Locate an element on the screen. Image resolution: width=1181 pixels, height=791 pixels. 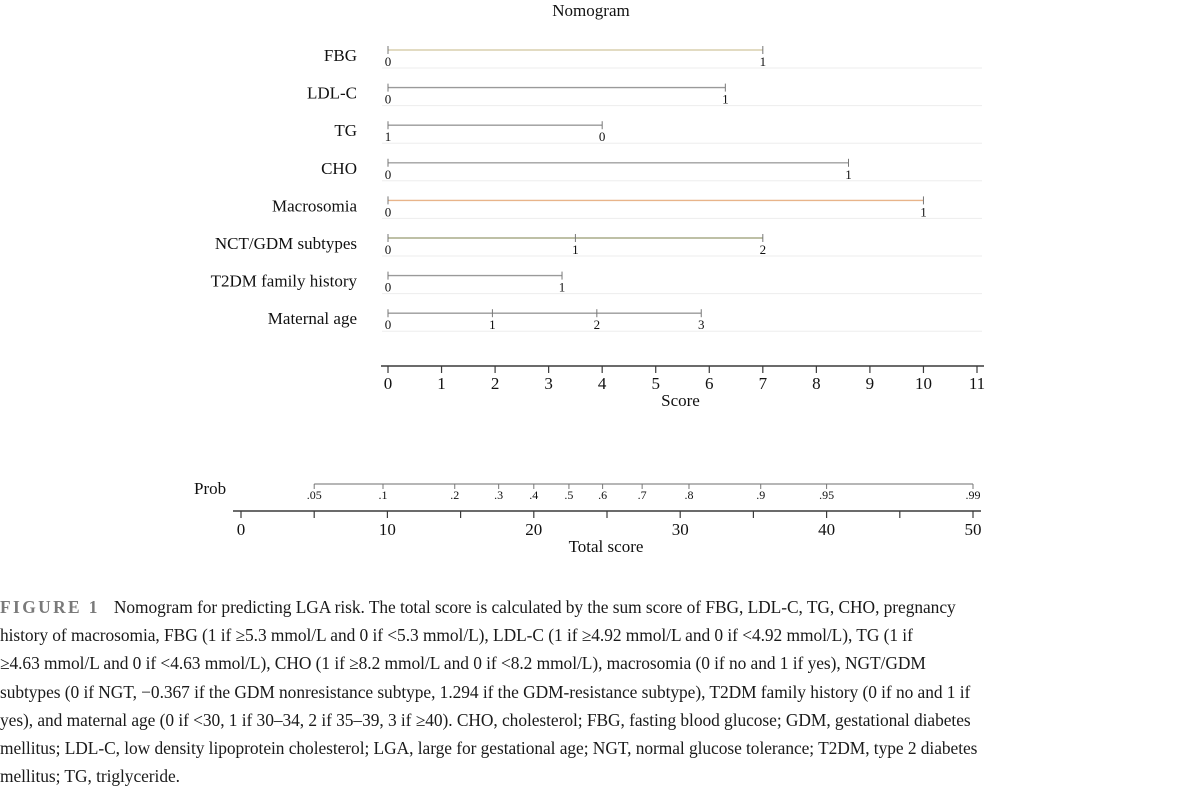
score-tick-label: 2 is located at coordinates (495, 383).